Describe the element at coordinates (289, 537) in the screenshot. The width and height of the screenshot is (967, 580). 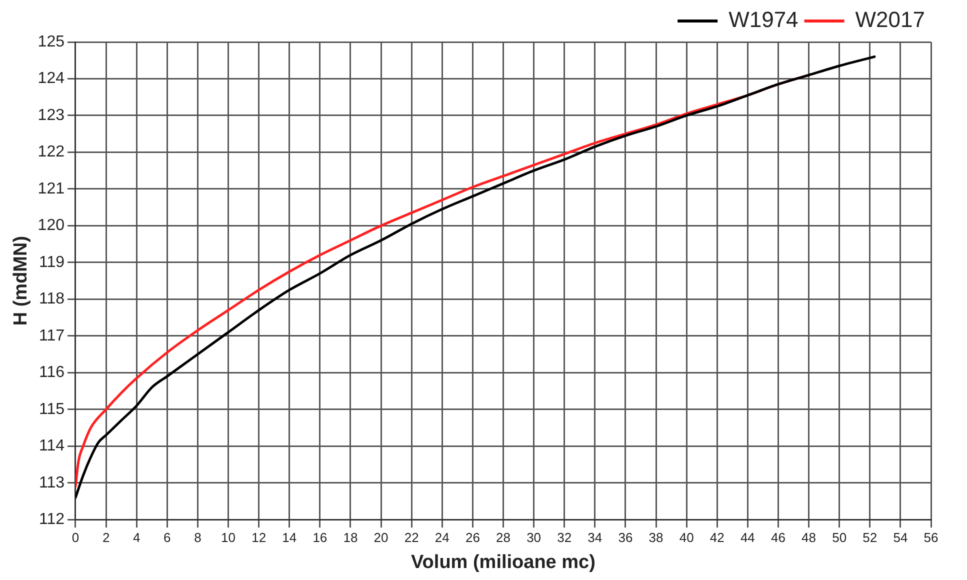
I see `x-tick-label: 14` at that location.